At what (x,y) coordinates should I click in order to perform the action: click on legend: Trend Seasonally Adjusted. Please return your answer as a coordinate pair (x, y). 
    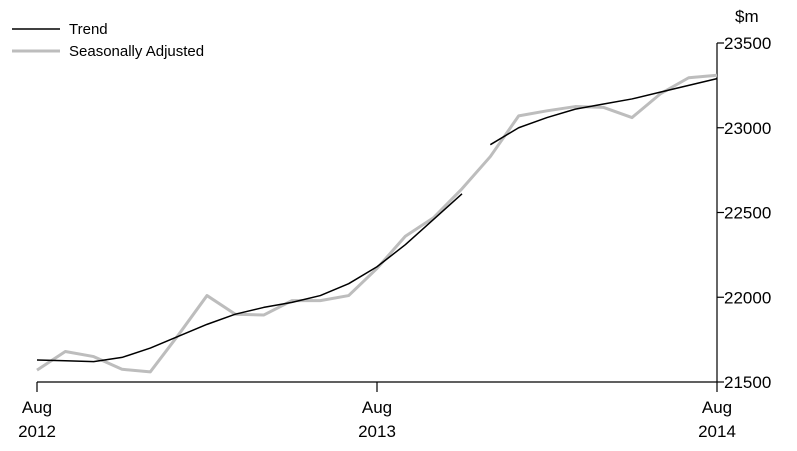
    Looking at the image, I should click on (108, 40).